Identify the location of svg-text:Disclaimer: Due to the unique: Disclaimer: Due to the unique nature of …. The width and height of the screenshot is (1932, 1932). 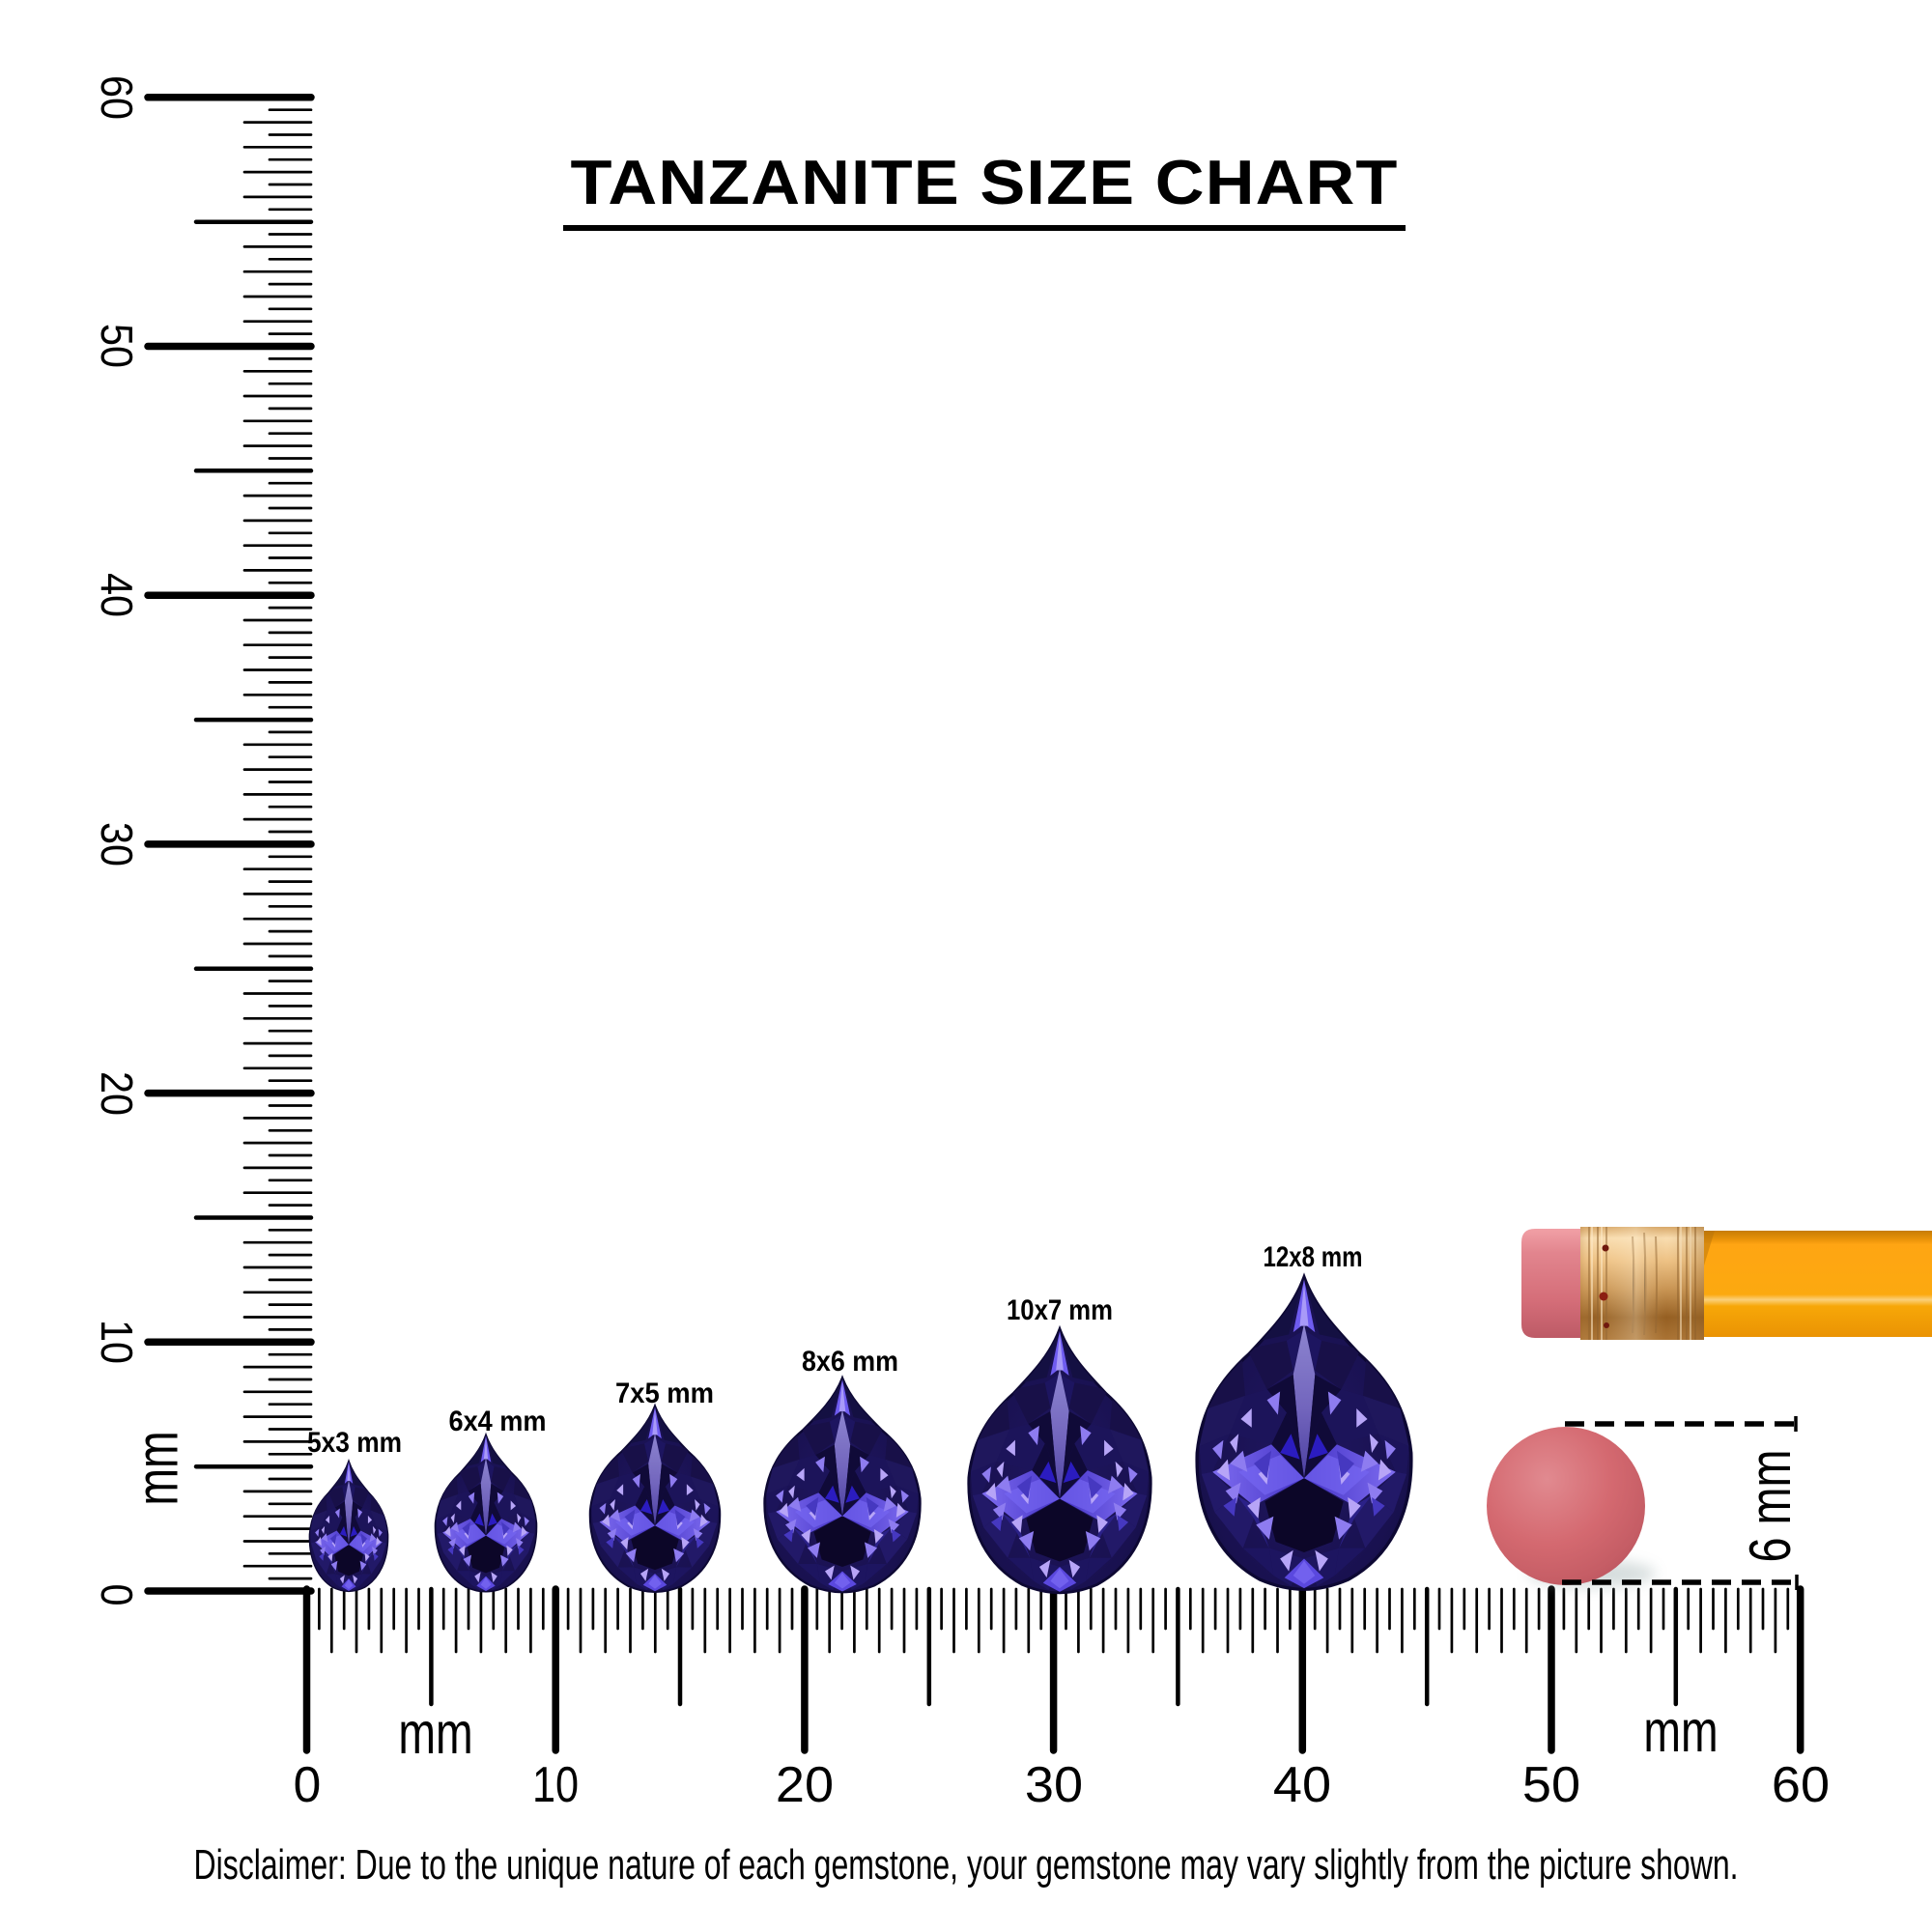
(966, 1865).